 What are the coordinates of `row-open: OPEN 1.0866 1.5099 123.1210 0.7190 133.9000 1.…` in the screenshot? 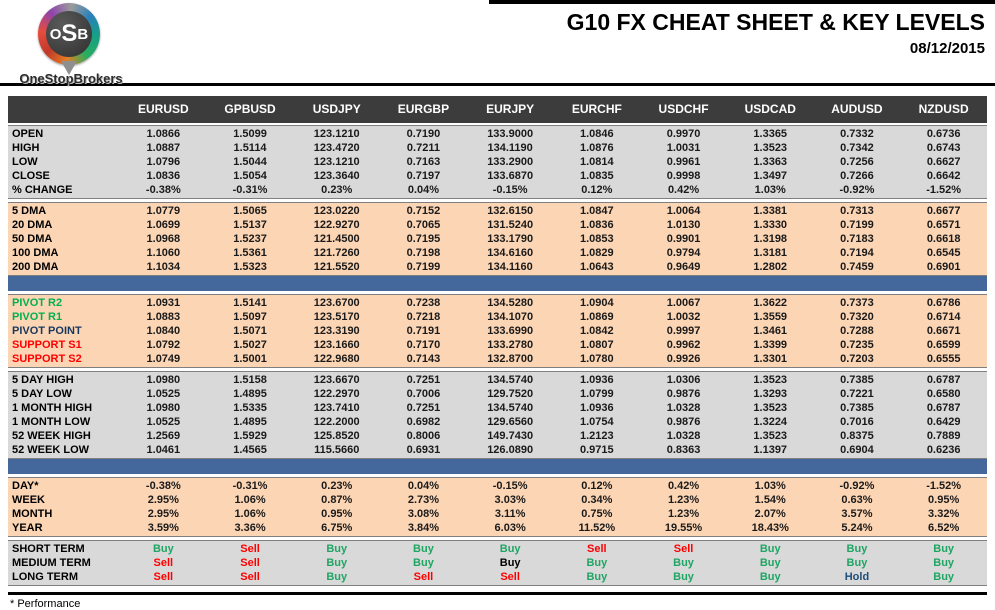 It's located at (497, 134).